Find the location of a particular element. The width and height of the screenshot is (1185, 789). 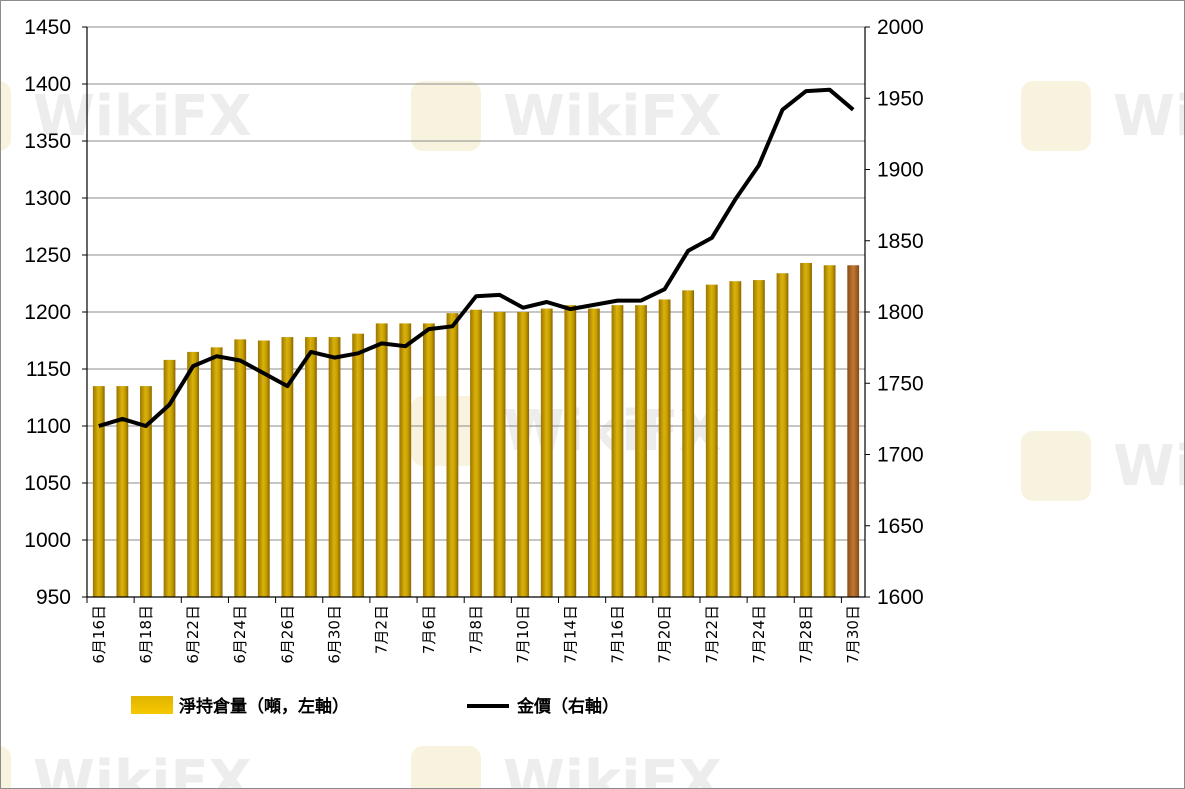

left-tick-label: 1100 is located at coordinates (48, 426).